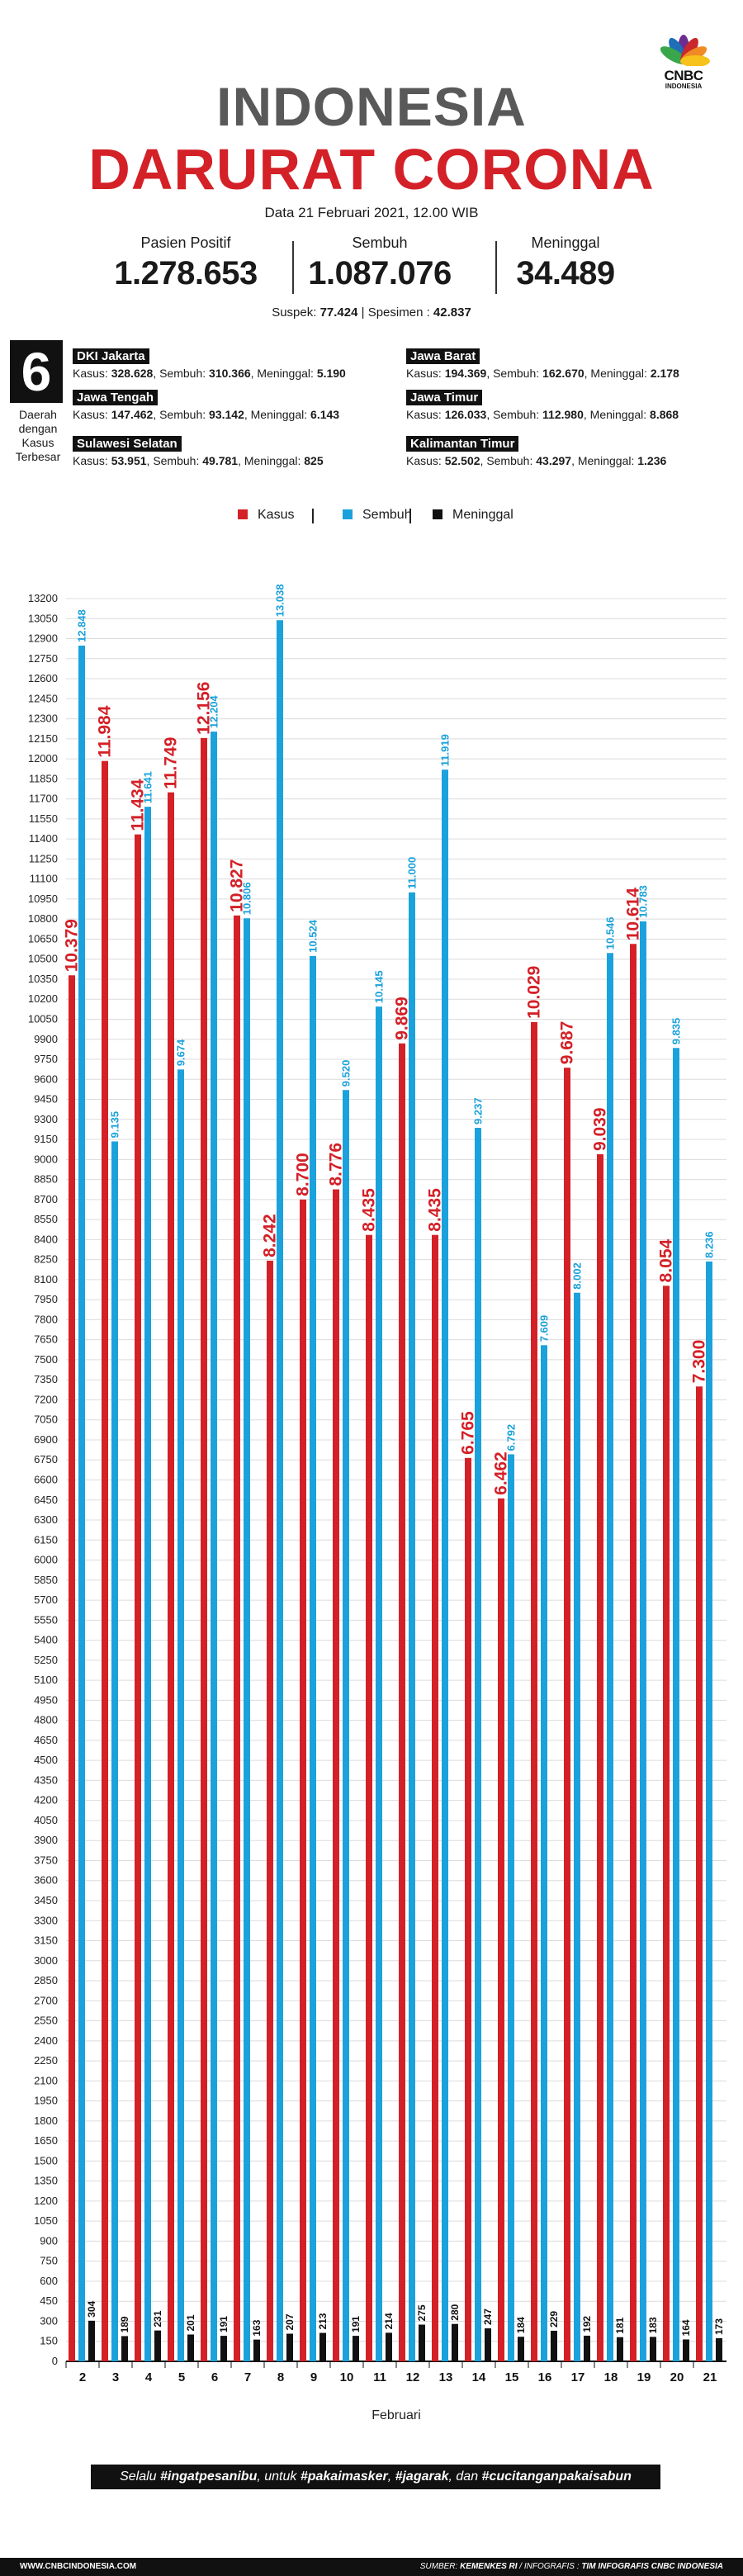 This screenshot has width=743, height=2576. I want to click on y-tick-label: 4800, so click(46, 1720).